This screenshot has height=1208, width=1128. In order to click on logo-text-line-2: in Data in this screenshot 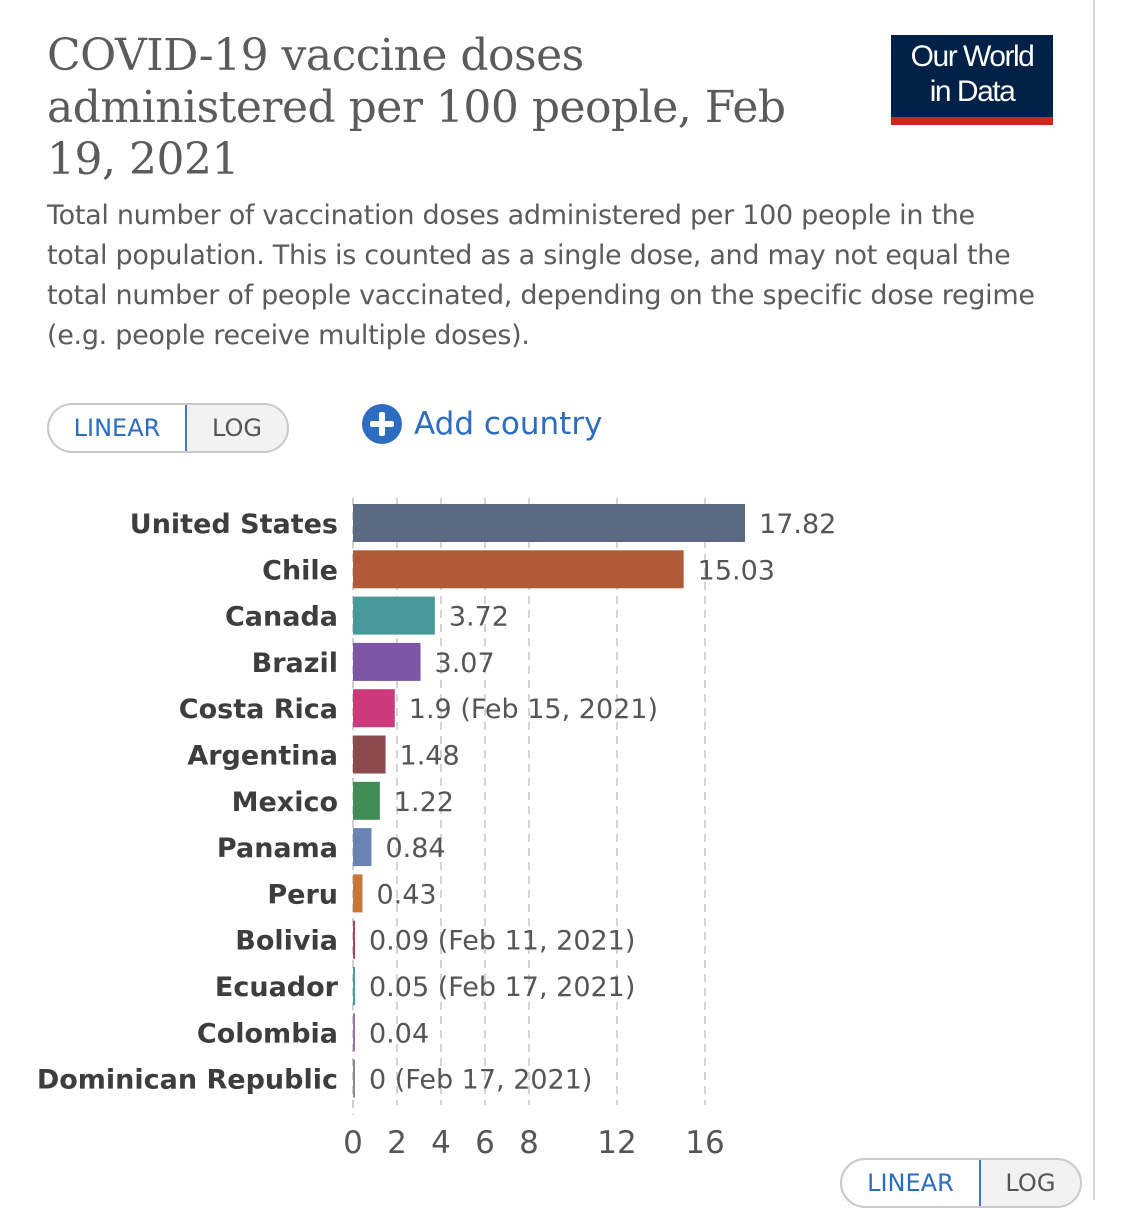, I will do `click(972, 91)`.